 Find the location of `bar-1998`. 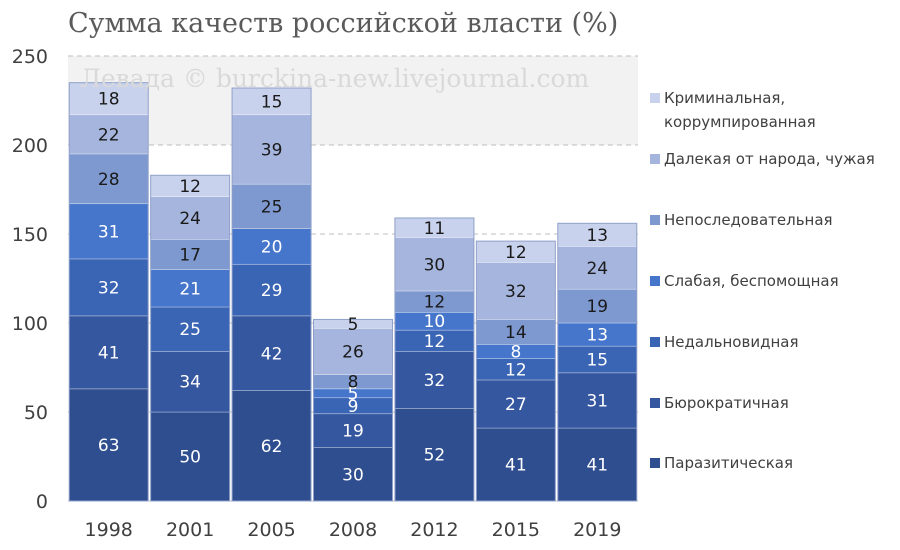

bar-1998 is located at coordinates (108, 292).